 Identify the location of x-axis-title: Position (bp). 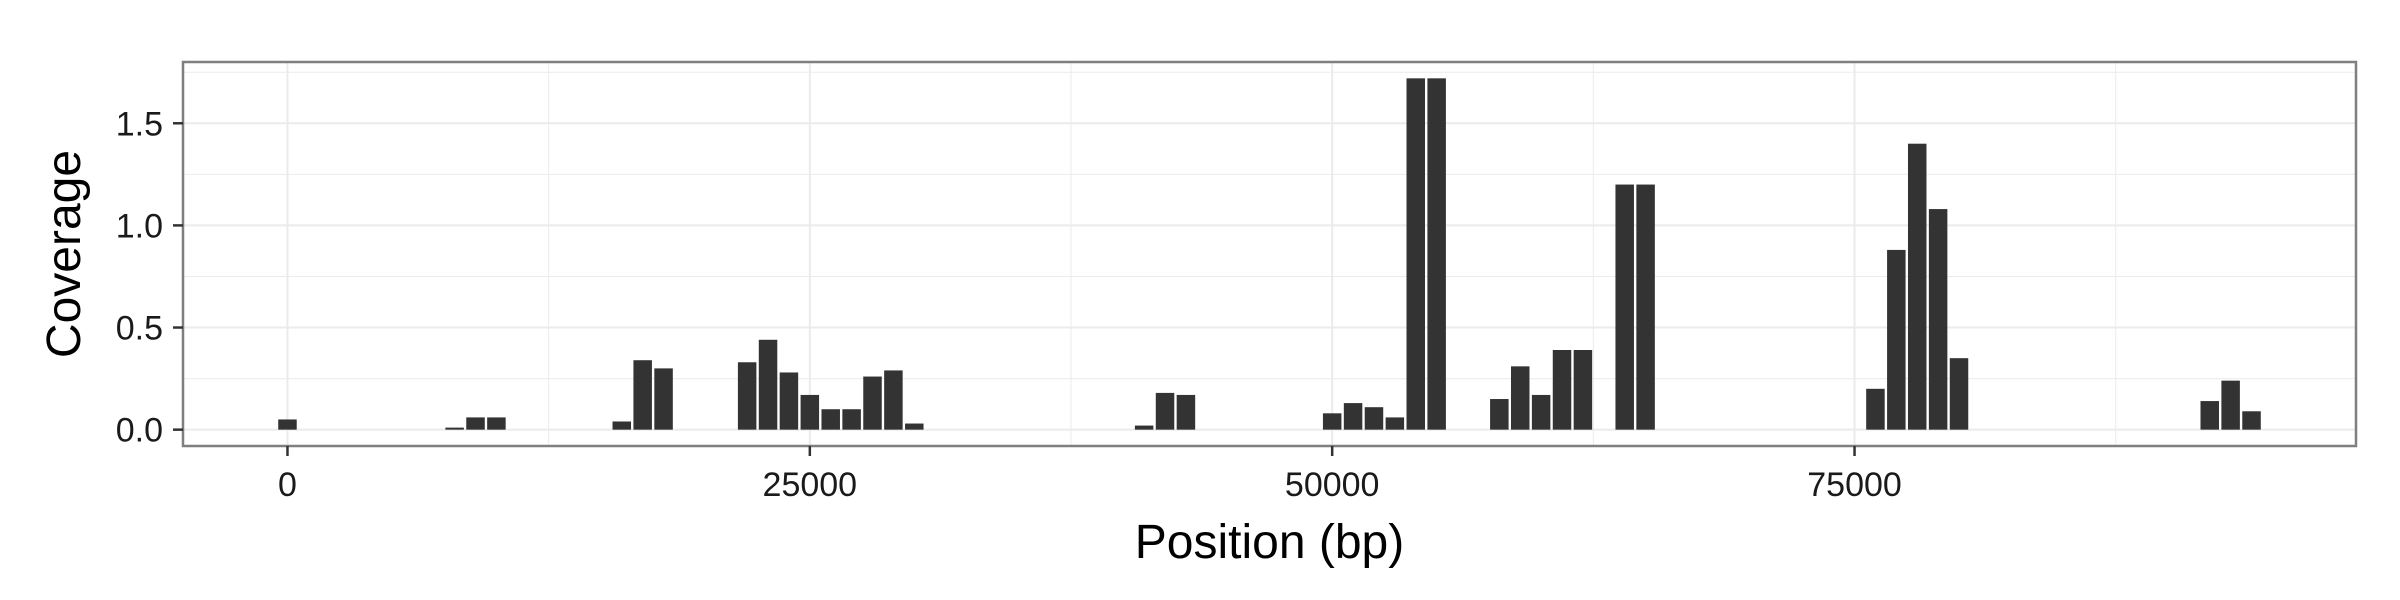
(1269, 542).